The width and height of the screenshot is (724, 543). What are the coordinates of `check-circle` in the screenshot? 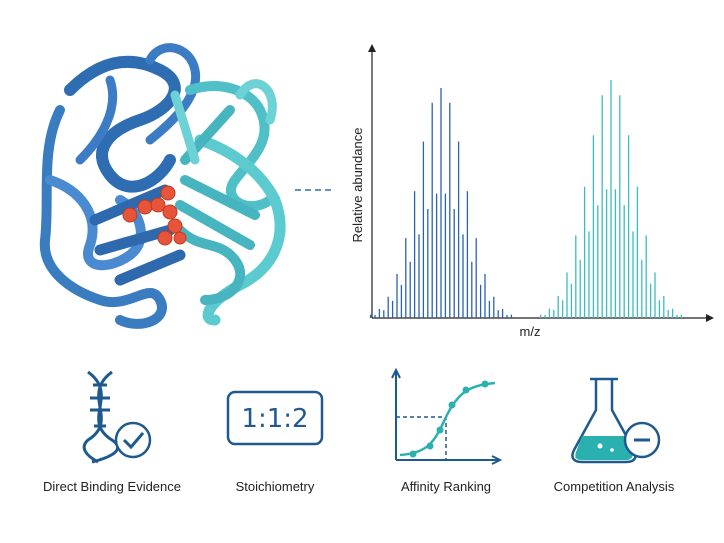 It's located at (133, 440).